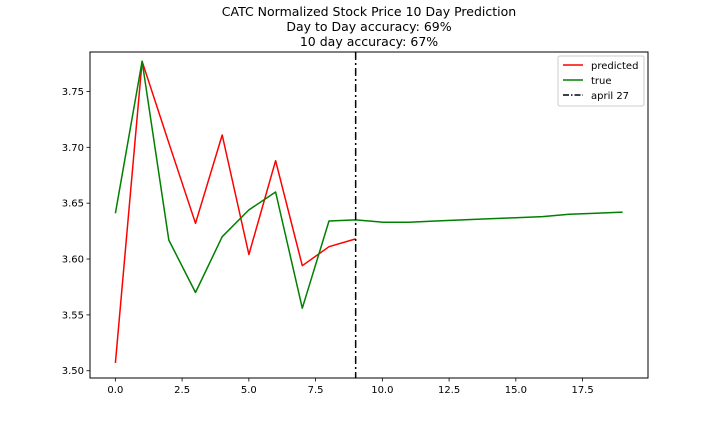  Describe the element at coordinates (76, 232) in the screenshot. I see `y-axis: 3.50 3.55 3.60 3.65 3.70 3.75` at that location.